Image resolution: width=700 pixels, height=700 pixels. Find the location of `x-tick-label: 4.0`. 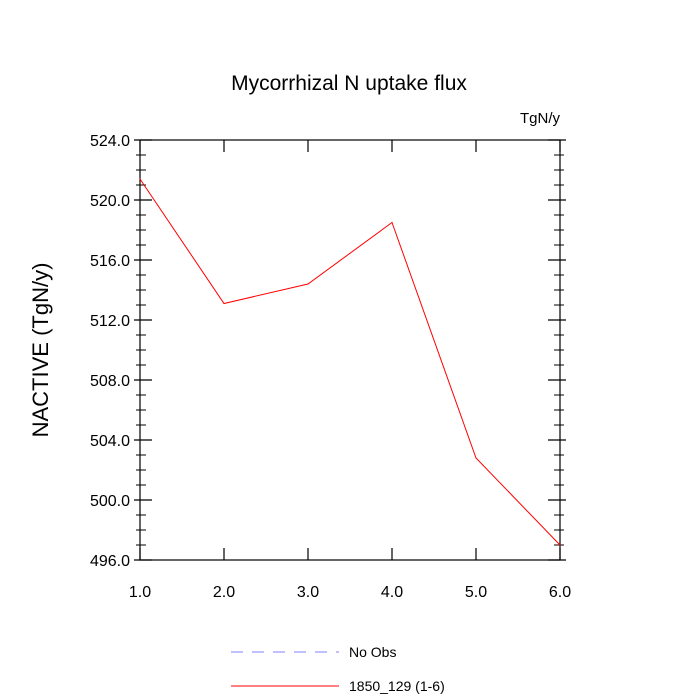

x-tick-label: 4.0 is located at coordinates (392, 592).